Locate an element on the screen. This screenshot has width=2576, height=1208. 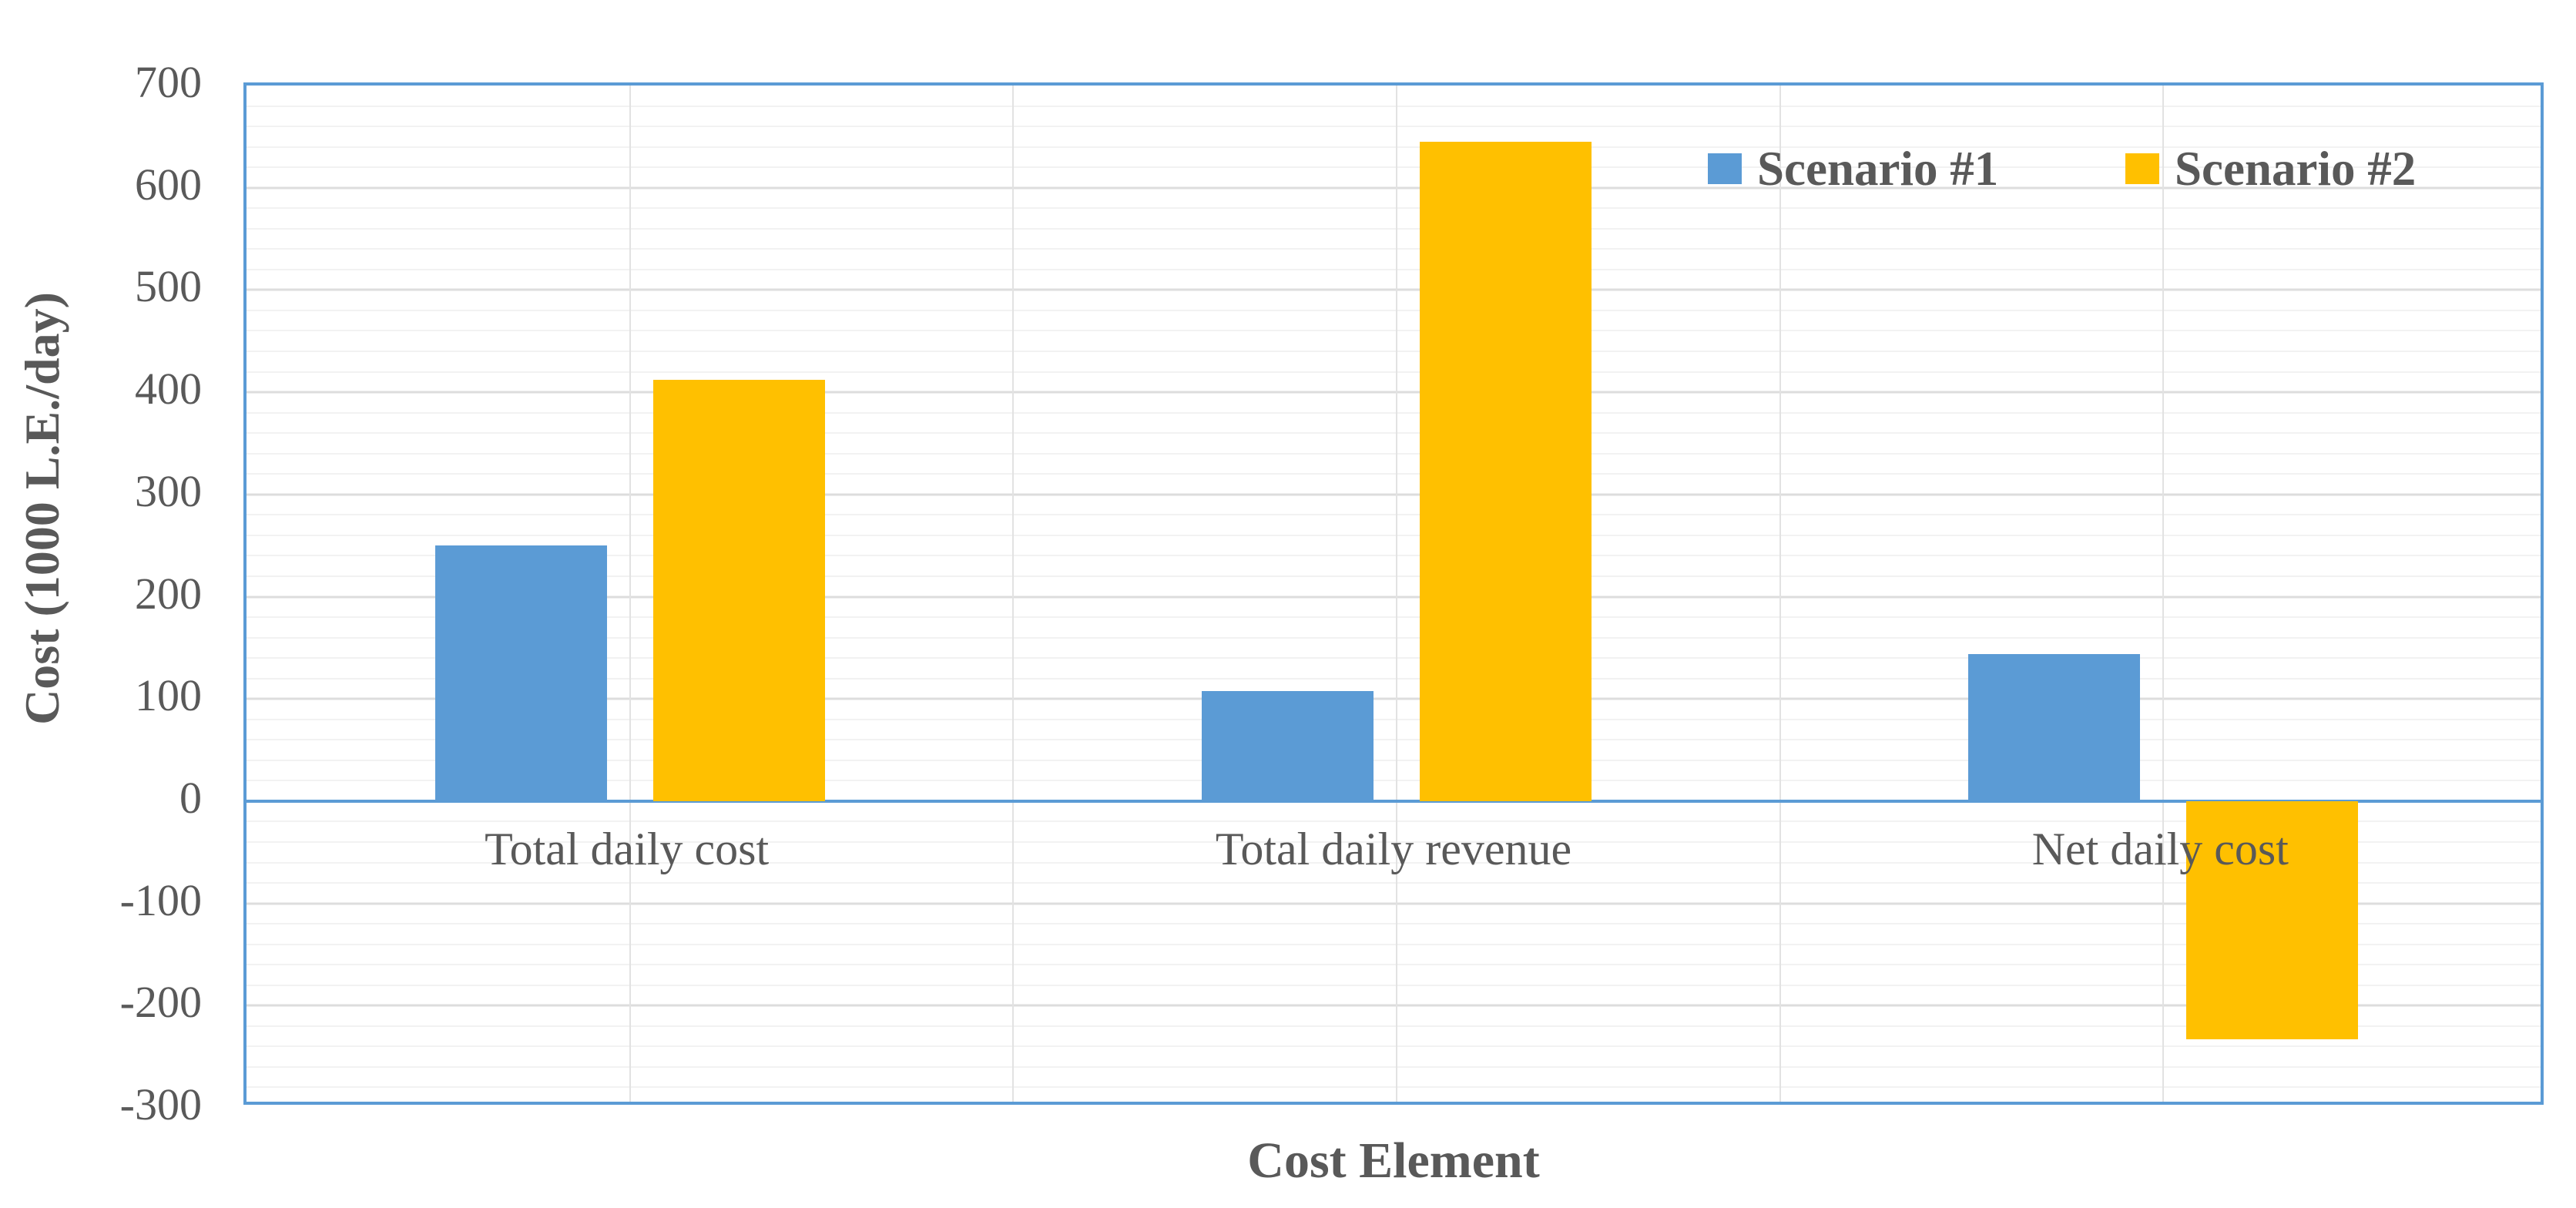
y-tick-label--300: -300 is located at coordinates (160, 1104).